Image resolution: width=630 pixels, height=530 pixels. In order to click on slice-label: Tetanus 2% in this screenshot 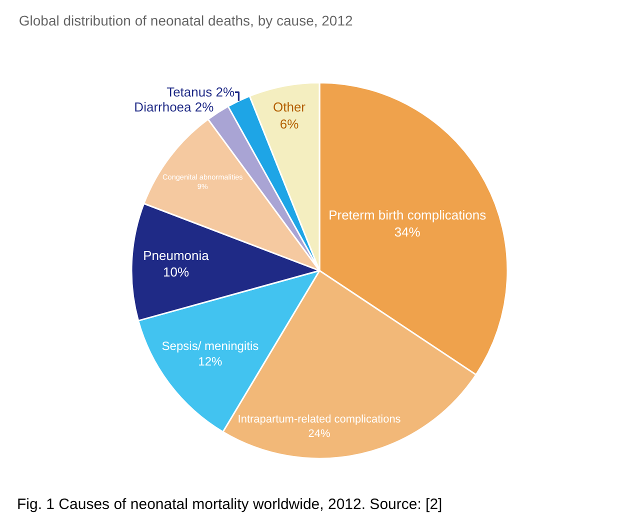, I will do `click(200, 92)`.